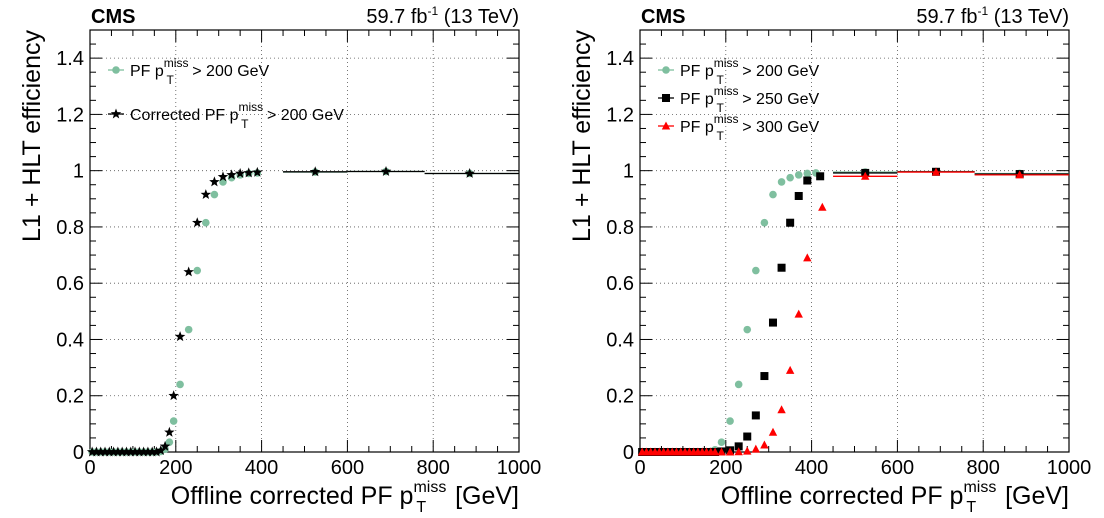 This screenshot has width=1104, height=518. What do you see at coordinates (639, 468) in the screenshot?
I see `x-tick-label: 0` at bounding box center [639, 468].